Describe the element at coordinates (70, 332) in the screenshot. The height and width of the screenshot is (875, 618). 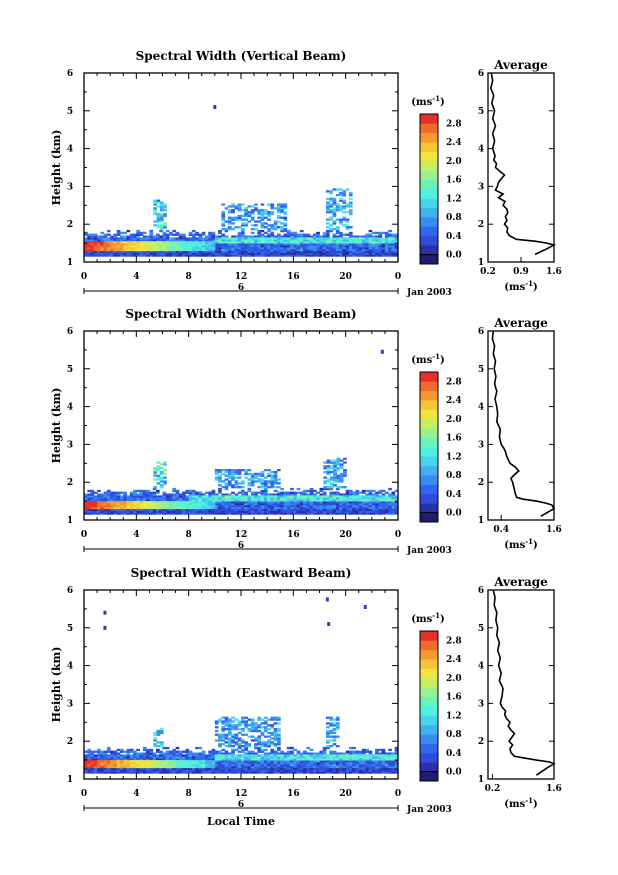
I see `y-tick-label: 6` at that location.